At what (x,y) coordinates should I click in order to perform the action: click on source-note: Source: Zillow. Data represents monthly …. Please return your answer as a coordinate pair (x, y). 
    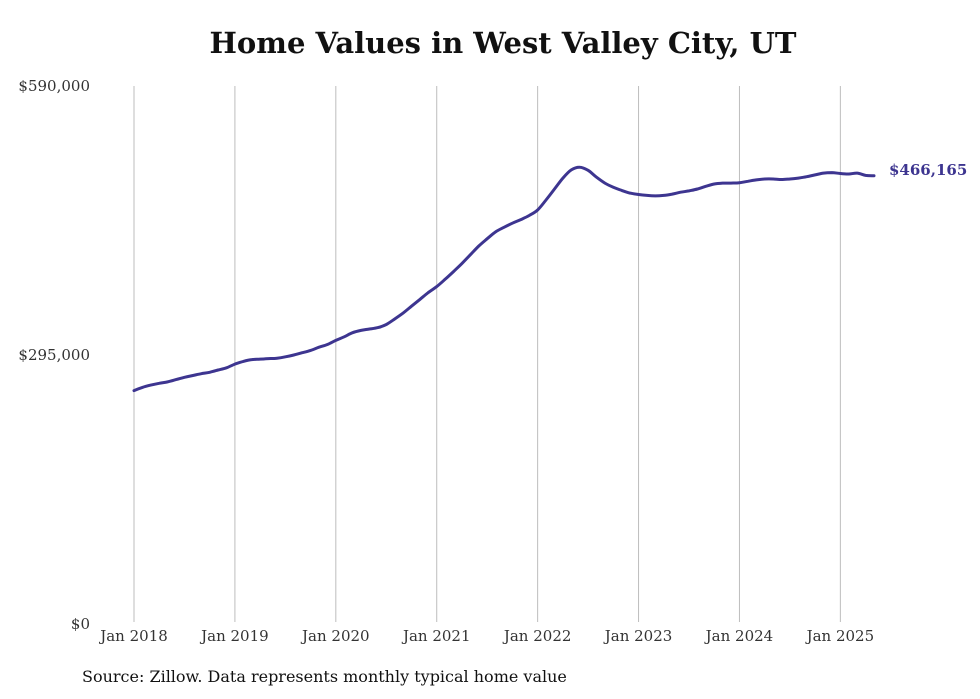
    Looking at the image, I should click on (324, 676).